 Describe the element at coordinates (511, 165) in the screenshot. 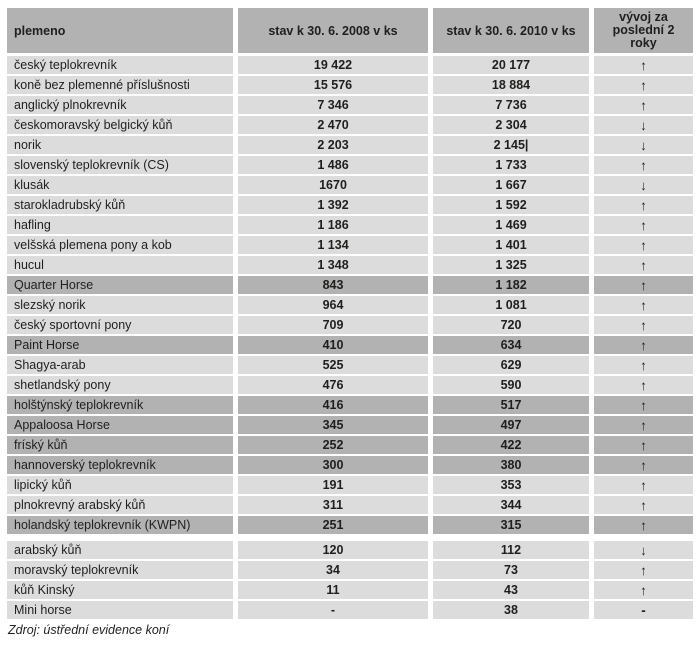

I see `value-2010-cell: 1 733` at that location.